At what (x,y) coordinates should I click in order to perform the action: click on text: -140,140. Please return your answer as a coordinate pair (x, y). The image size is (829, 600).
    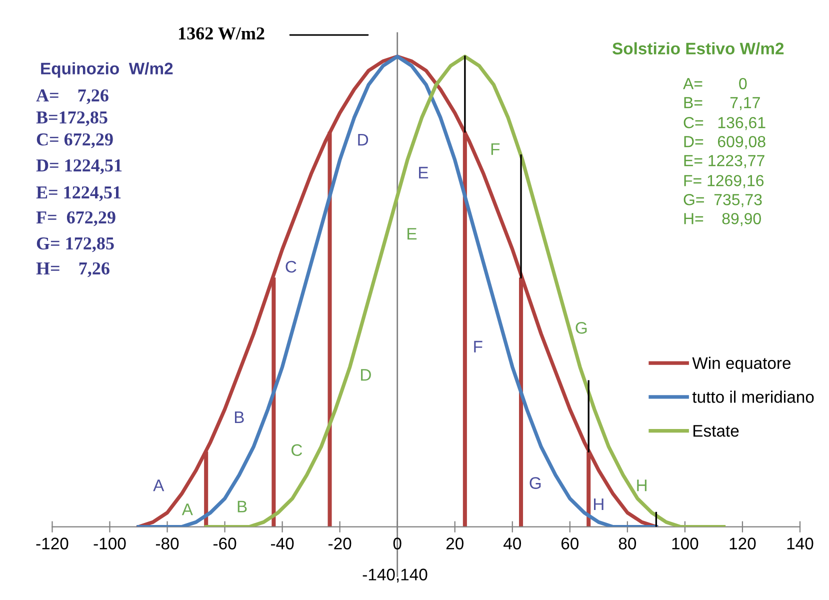
    Looking at the image, I should click on (395, 575).